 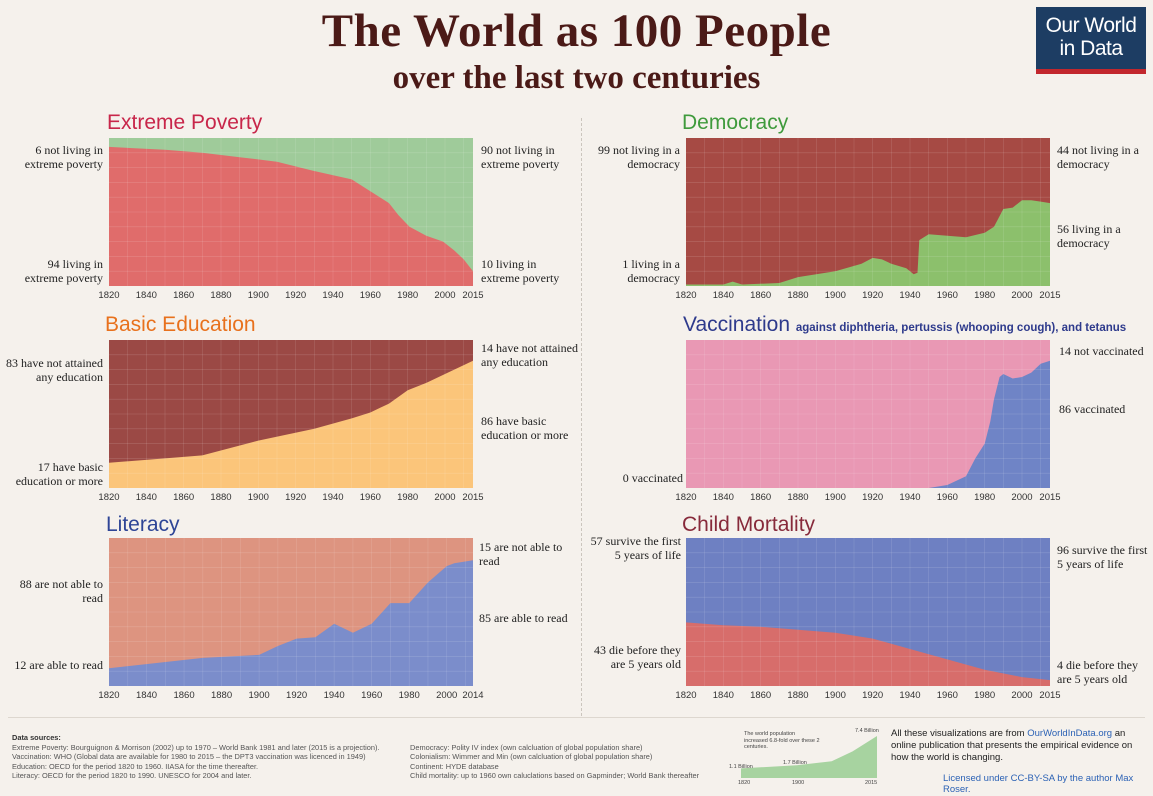 What do you see at coordinates (1070, 733) in the screenshot?
I see `owid-link: OurWorldInData.org` at bounding box center [1070, 733].